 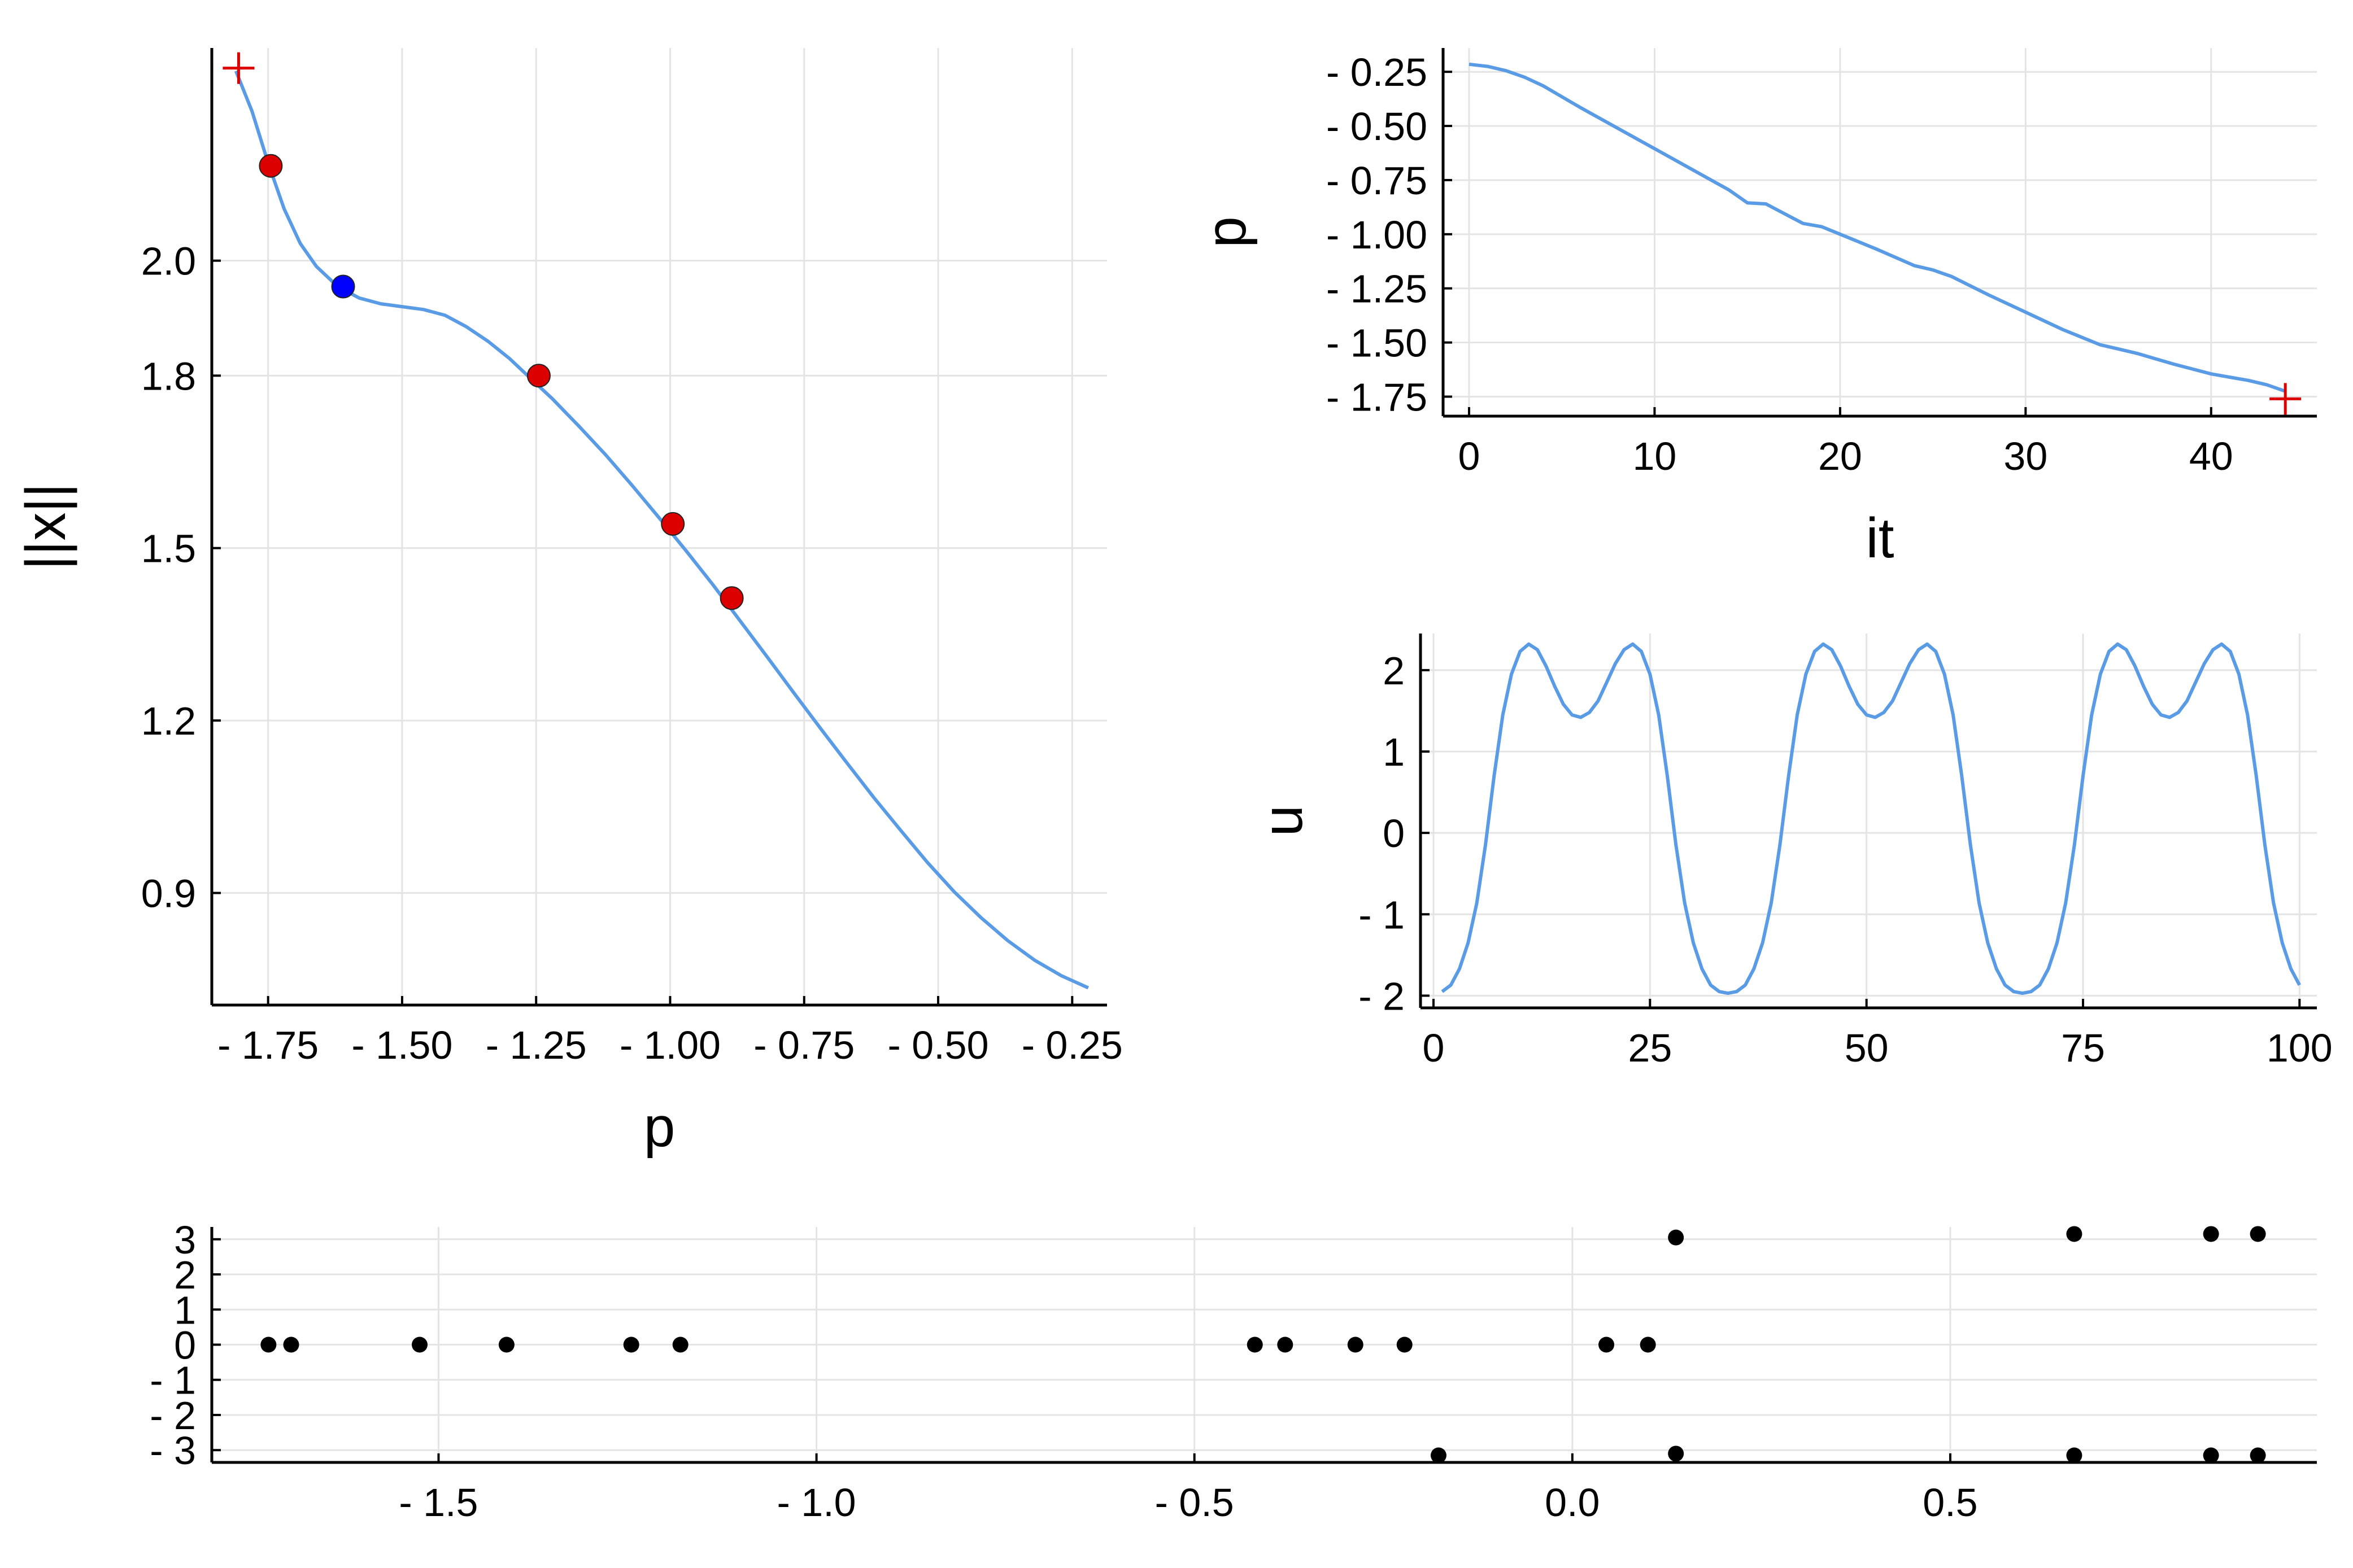 I want to click on u-profile-panel: 0 25 50 75 100 2 1 0 - 1 - 2 u, so click(x=1792, y=852).